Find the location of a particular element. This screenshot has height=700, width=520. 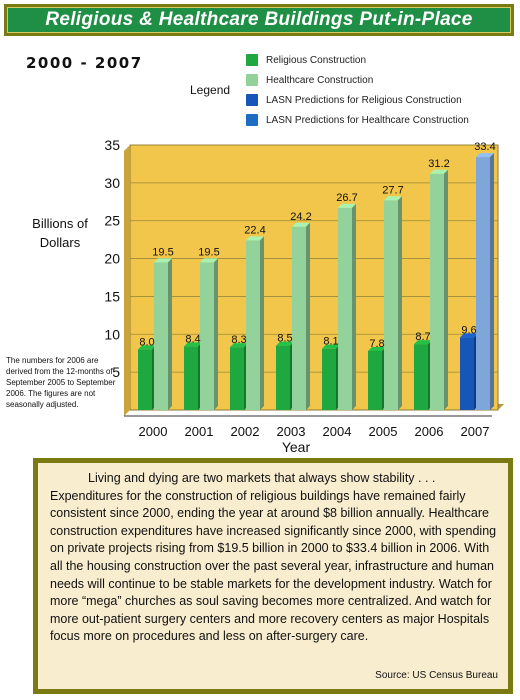

data-label-religious-2007: 9.6 is located at coordinates (468, 330).